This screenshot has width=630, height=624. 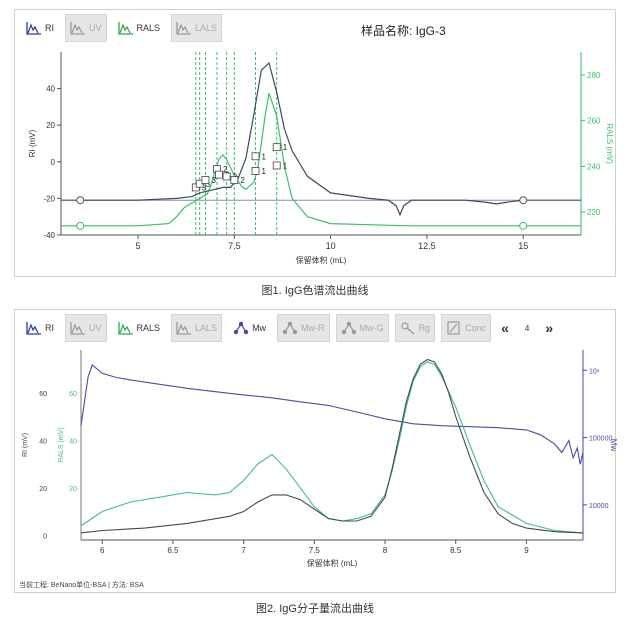 I want to click on toolbar-button-label: Conc, so click(x=476, y=328).